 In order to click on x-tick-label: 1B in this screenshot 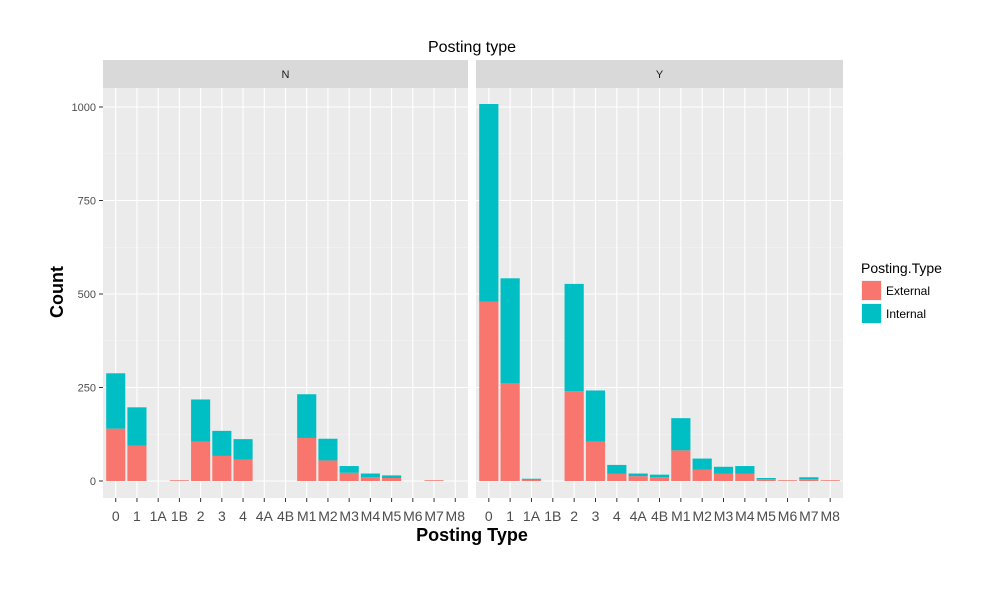, I will do `click(552, 516)`.